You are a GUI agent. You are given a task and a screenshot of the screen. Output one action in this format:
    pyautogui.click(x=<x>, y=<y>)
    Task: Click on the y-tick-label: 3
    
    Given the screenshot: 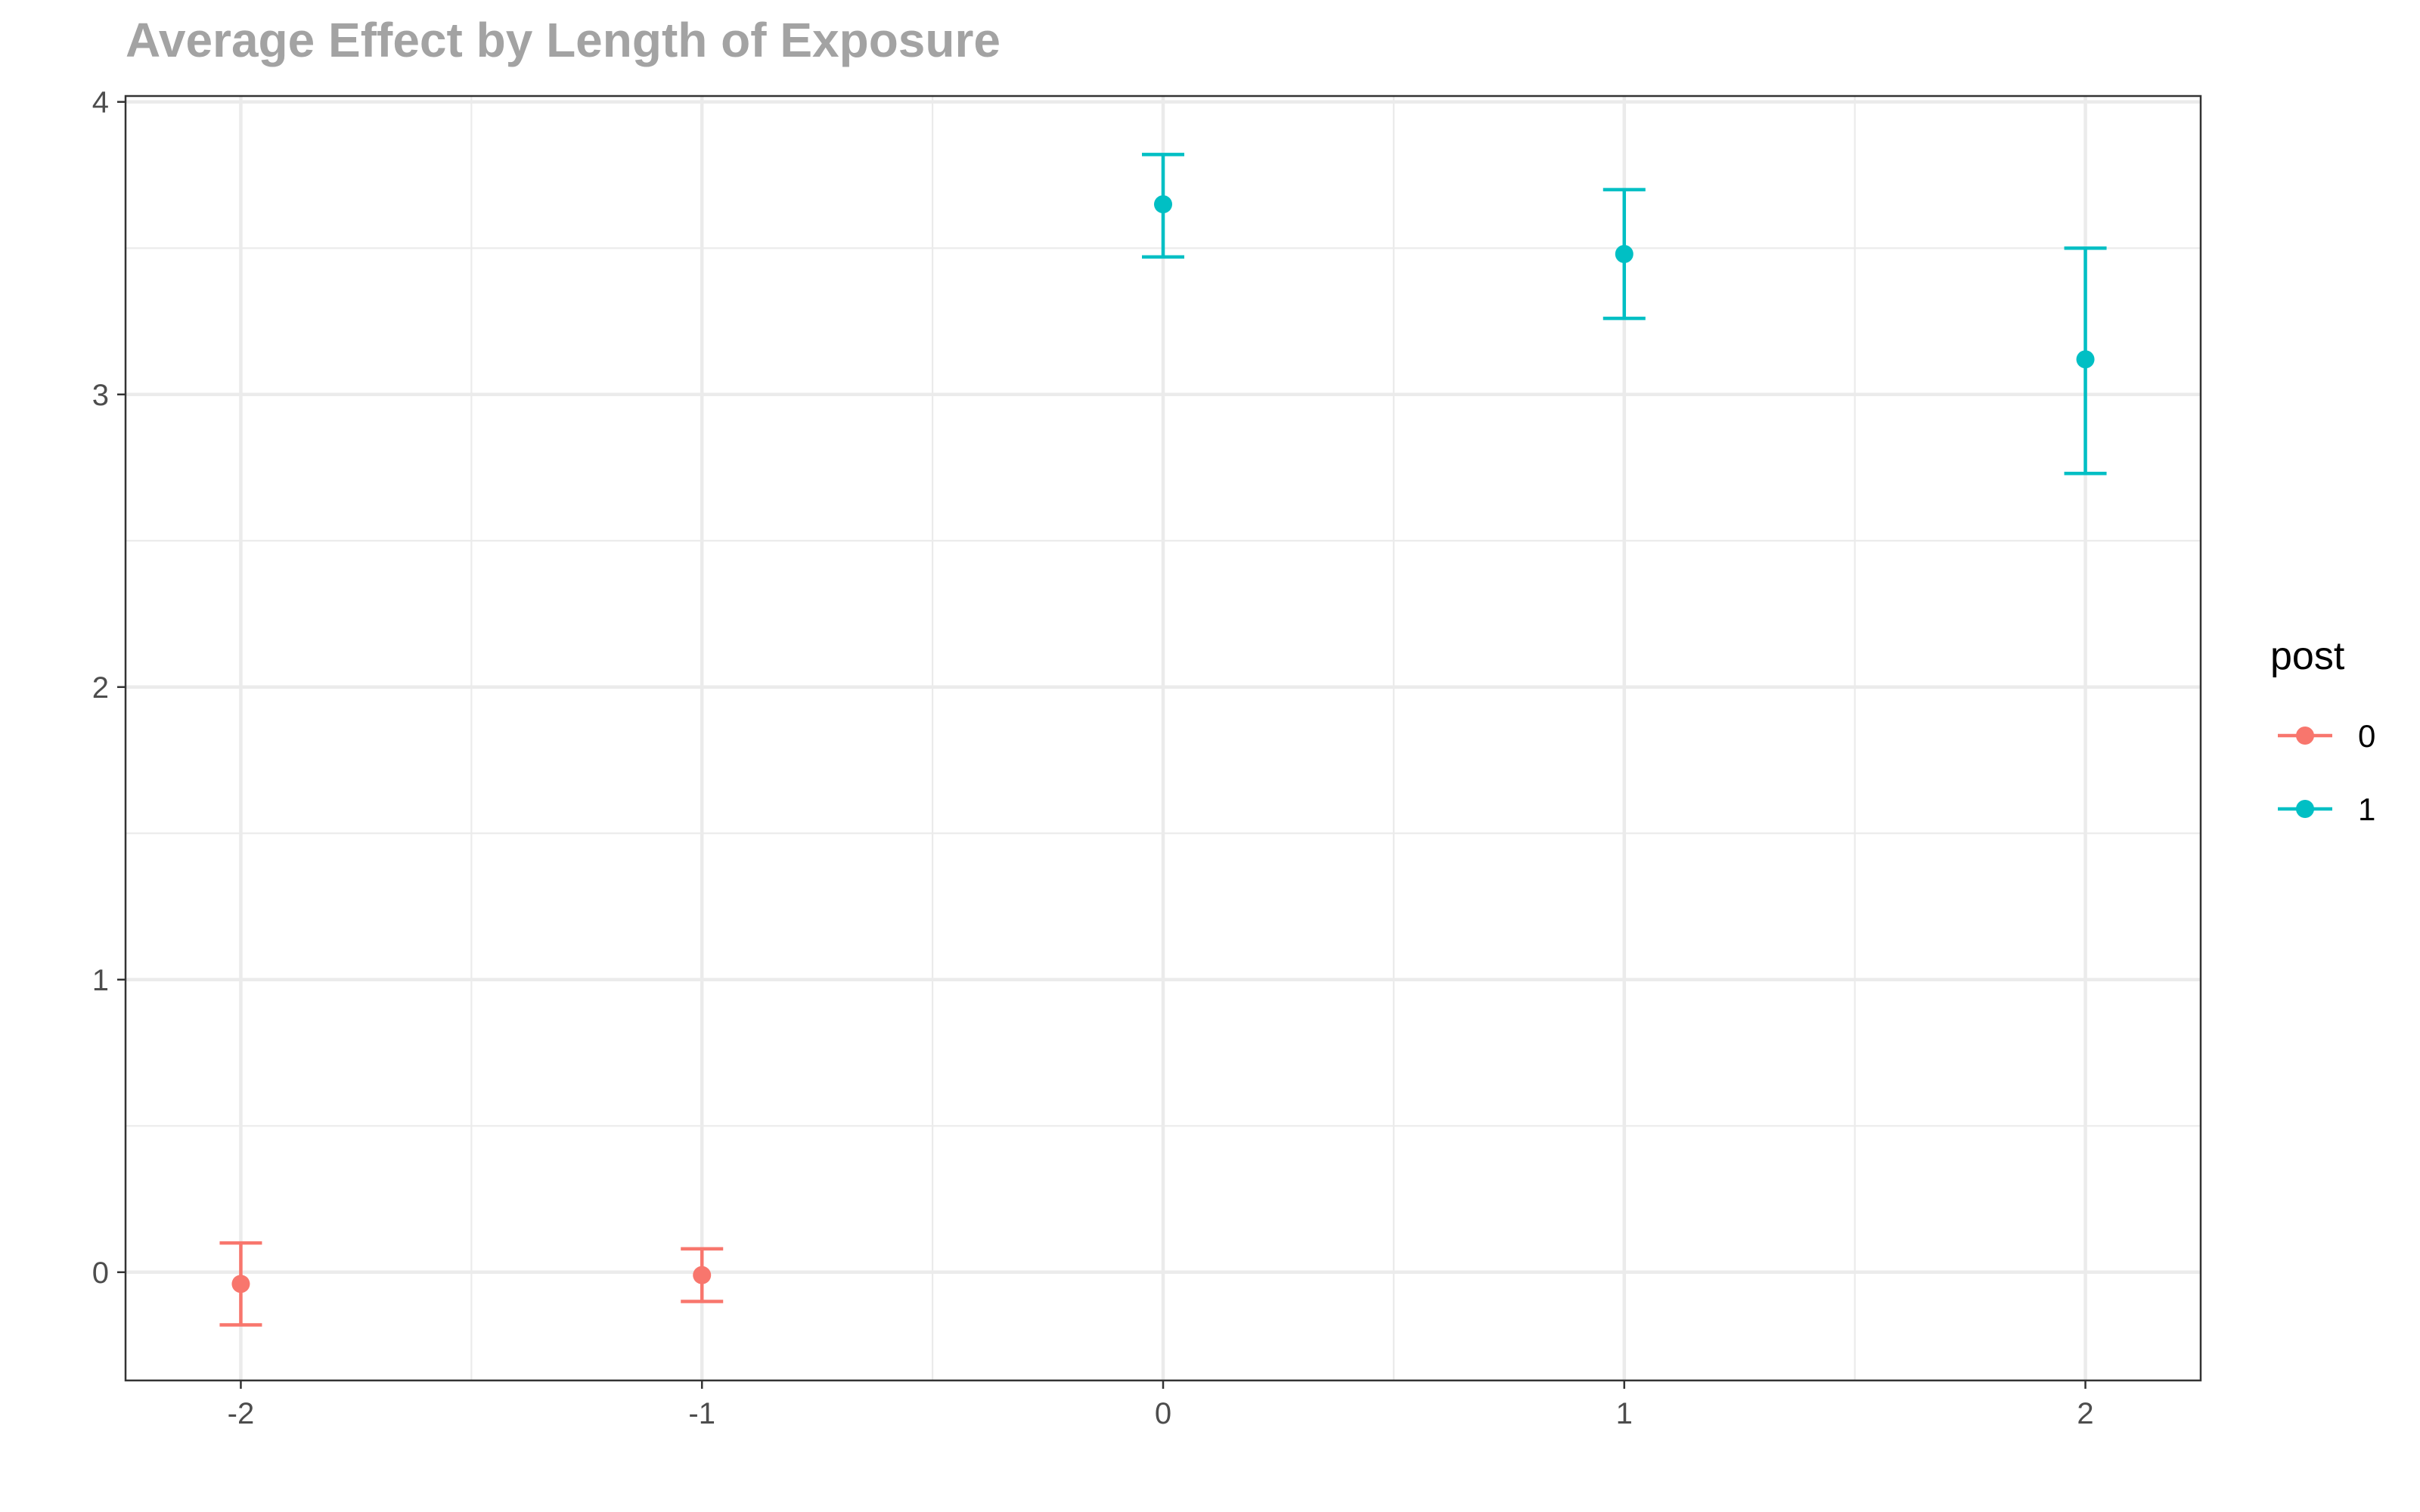 What is the action you would take?
    pyautogui.click(x=100, y=395)
    